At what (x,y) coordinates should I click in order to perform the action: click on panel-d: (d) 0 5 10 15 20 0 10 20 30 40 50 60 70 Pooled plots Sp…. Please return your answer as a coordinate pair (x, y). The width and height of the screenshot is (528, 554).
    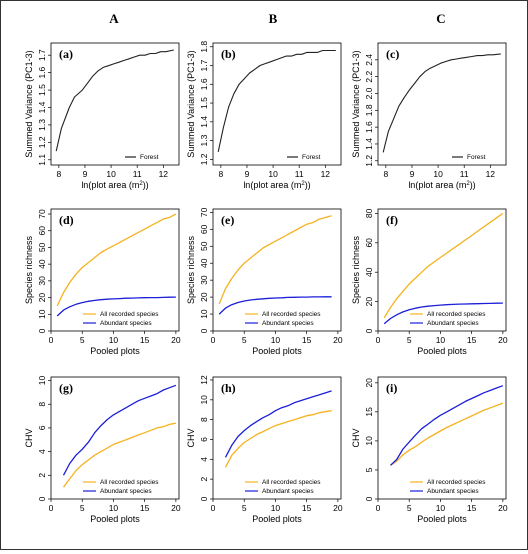
    Looking at the image, I should click on (102, 282).